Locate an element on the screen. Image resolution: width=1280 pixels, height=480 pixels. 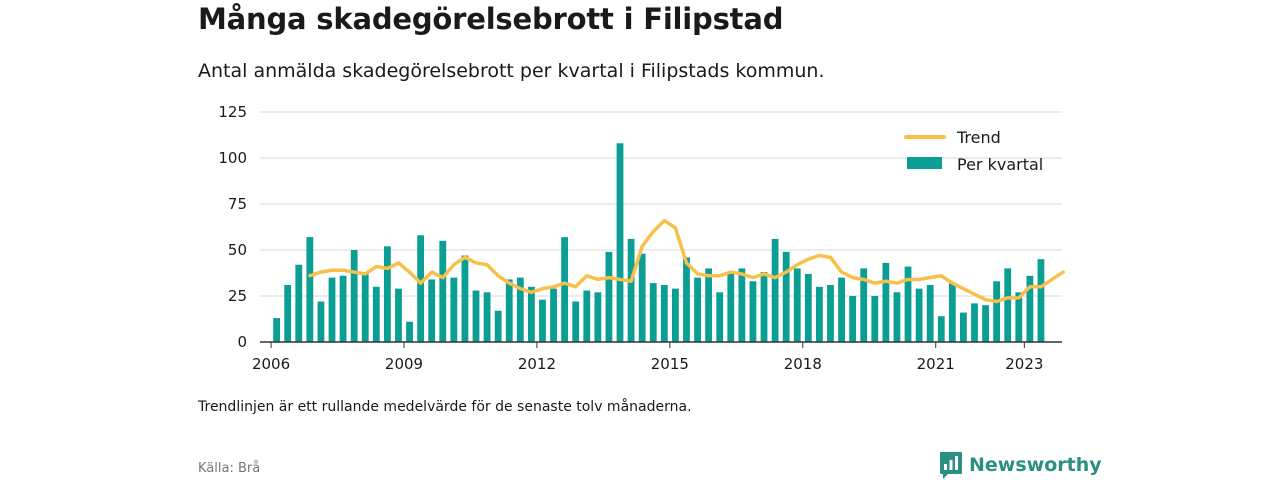
bar-2013Q2 is located at coordinates (598, 317).